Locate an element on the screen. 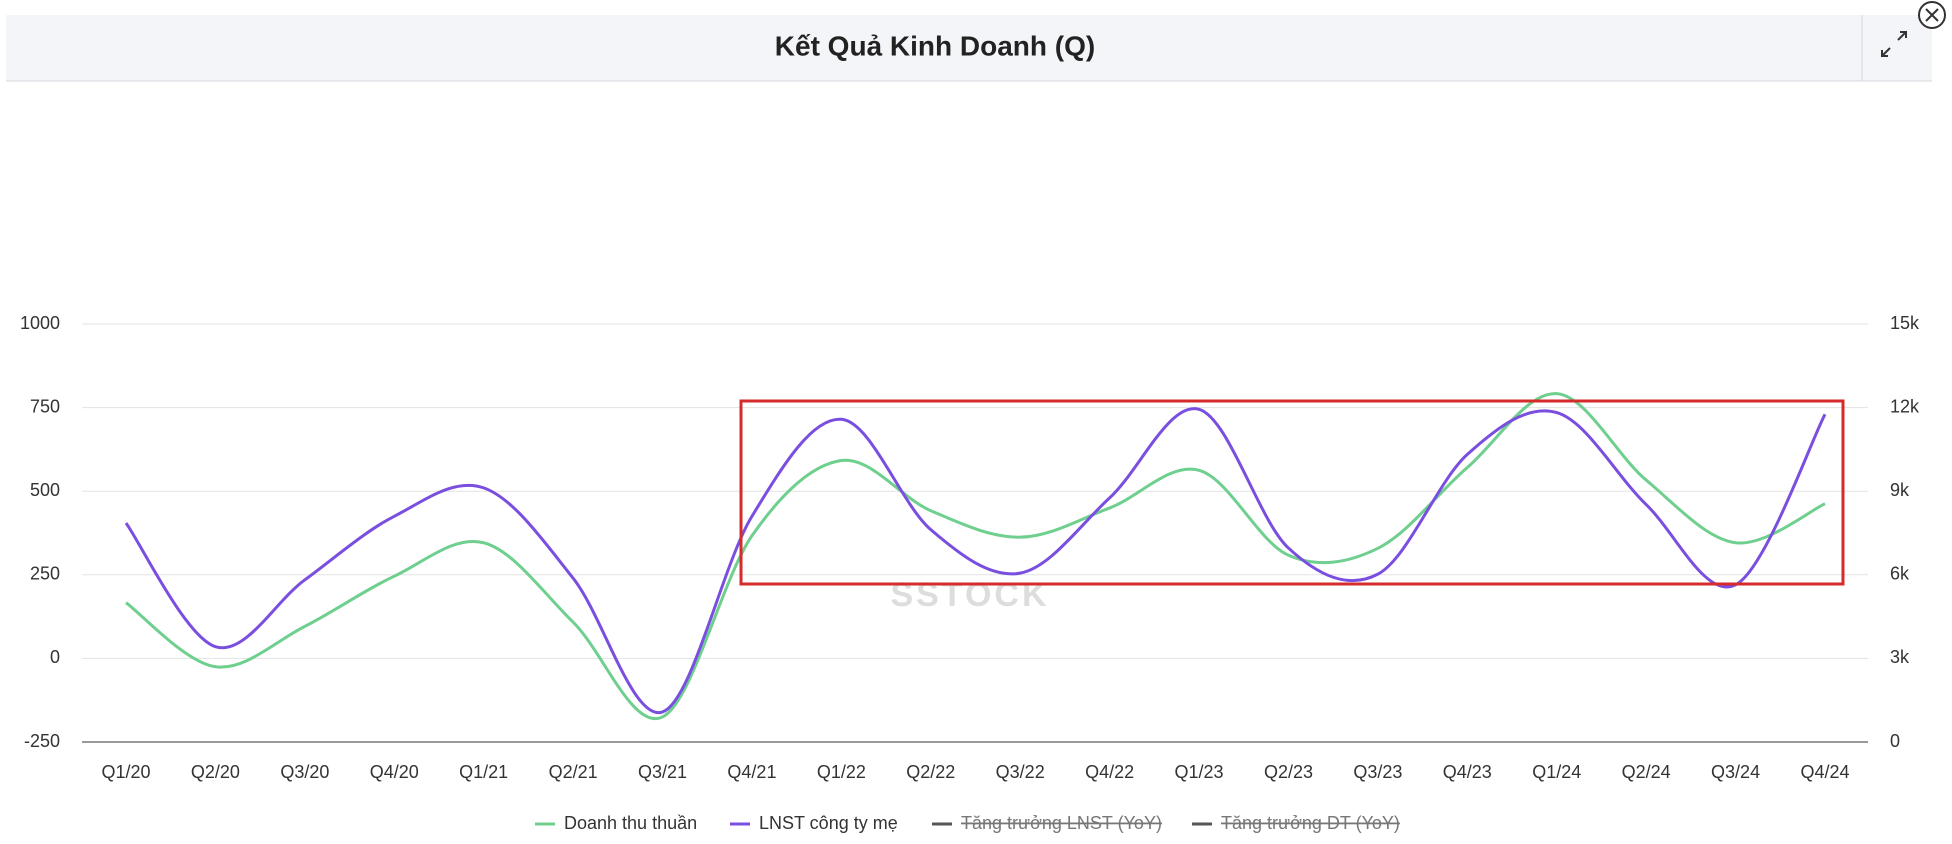 The height and width of the screenshot is (844, 1952). legend-label: Tăng trưởng DT (YoY) is located at coordinates (1310, 823).